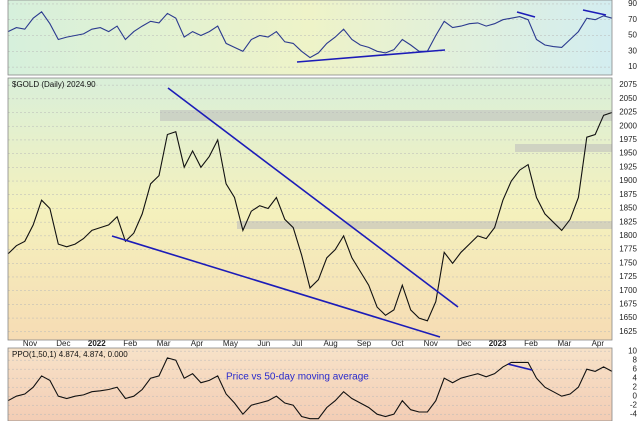 Image resolution: width=640 pixels, height=421 pixels. I want to click on y-tick-label: 1900, so click(628, 180).